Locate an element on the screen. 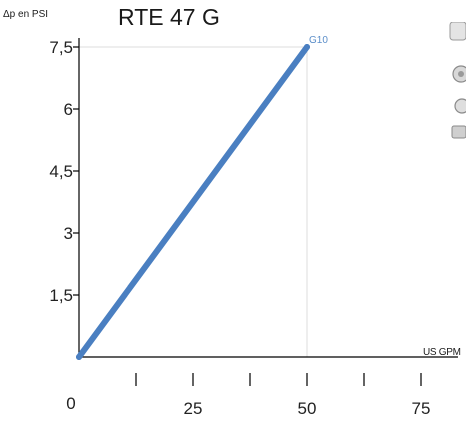  product-image-fragment is located at coordinates (457, 82).